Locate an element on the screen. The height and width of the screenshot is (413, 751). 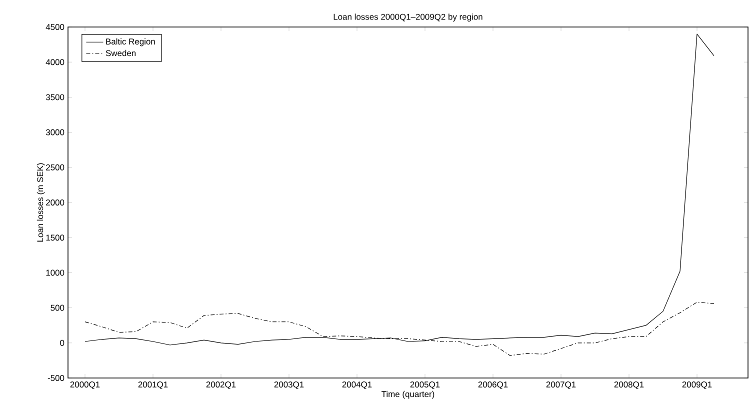
x-tick-label: 2000Q1 is located at coordinates (85, 386).